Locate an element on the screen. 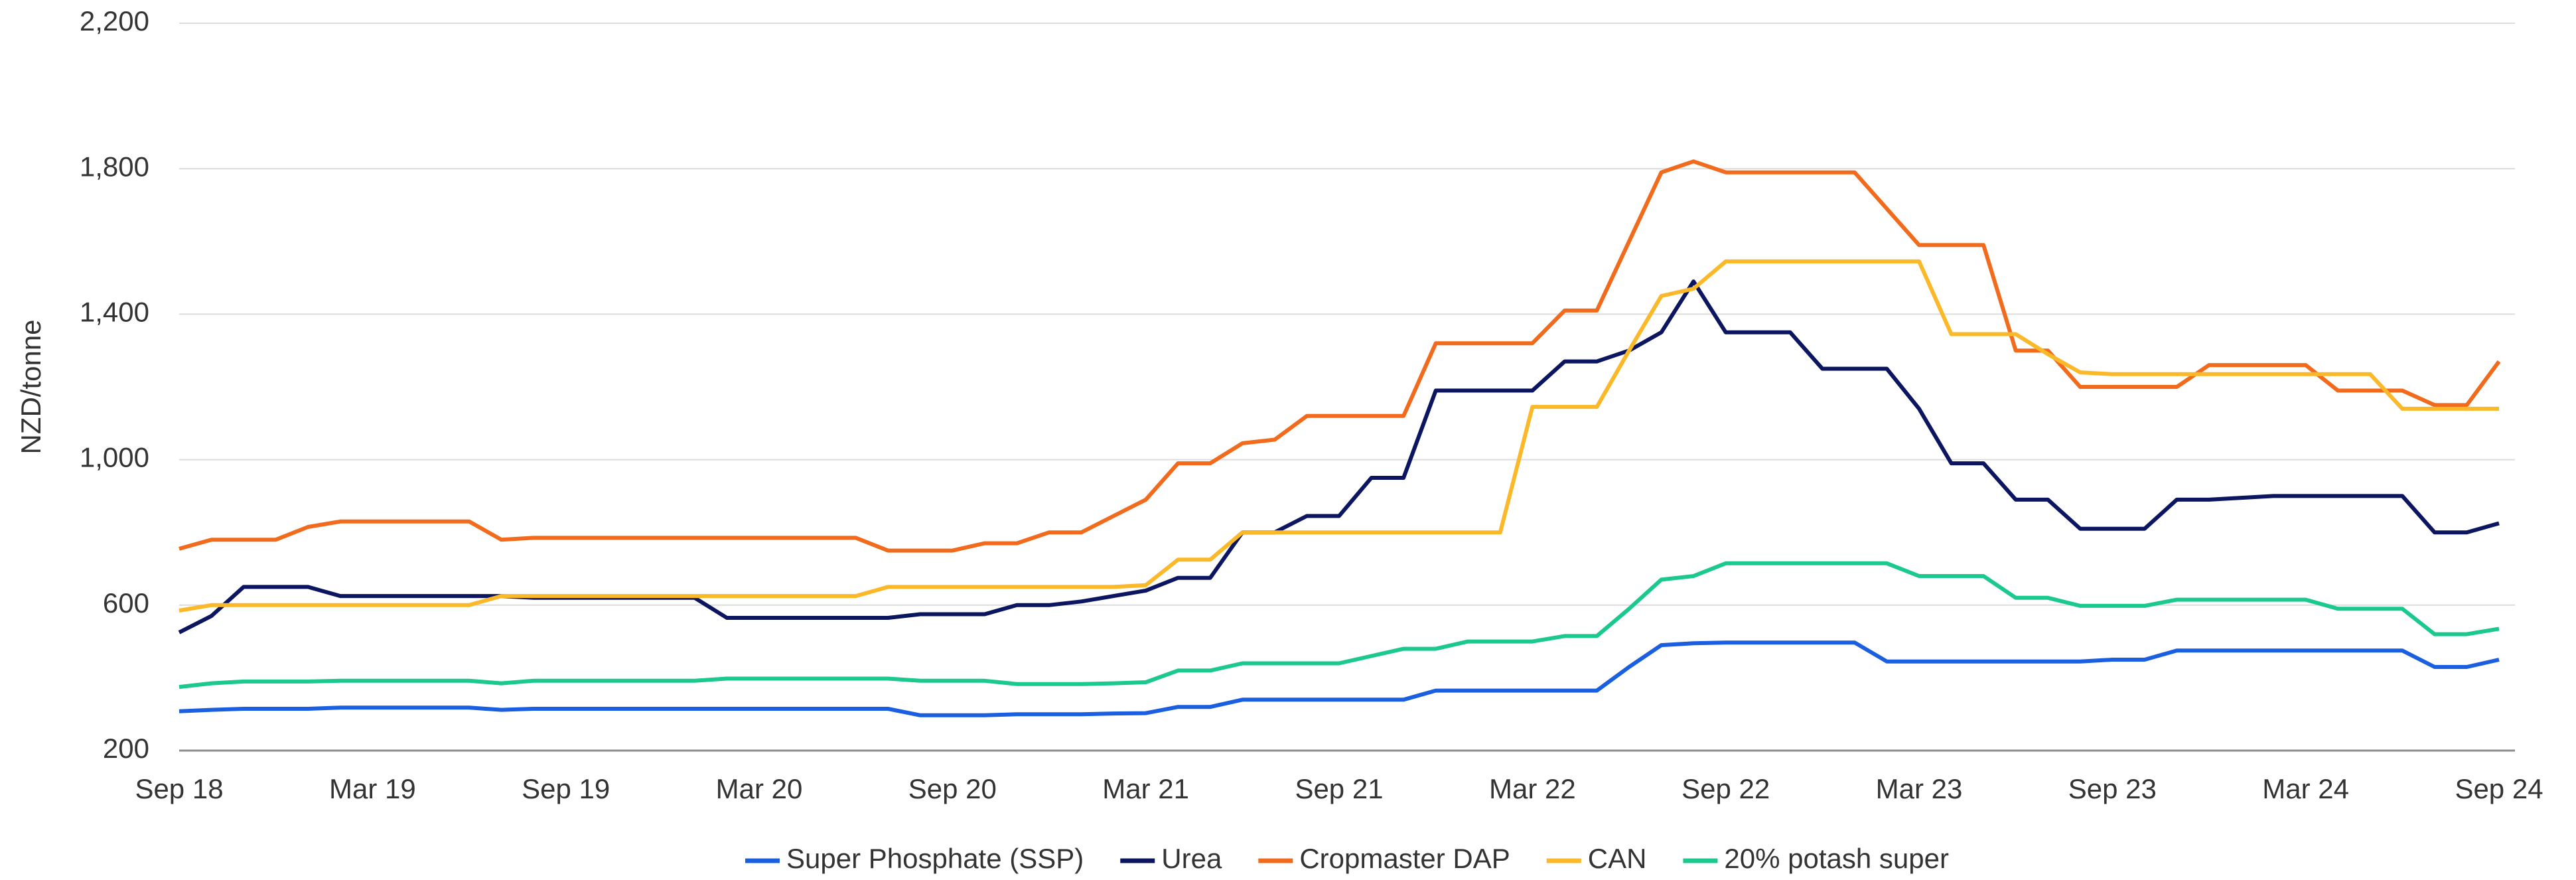 The width and height of the screenshot is (2576, 880). legend-label: 20% potash super is located at coordinates (1837, 858).